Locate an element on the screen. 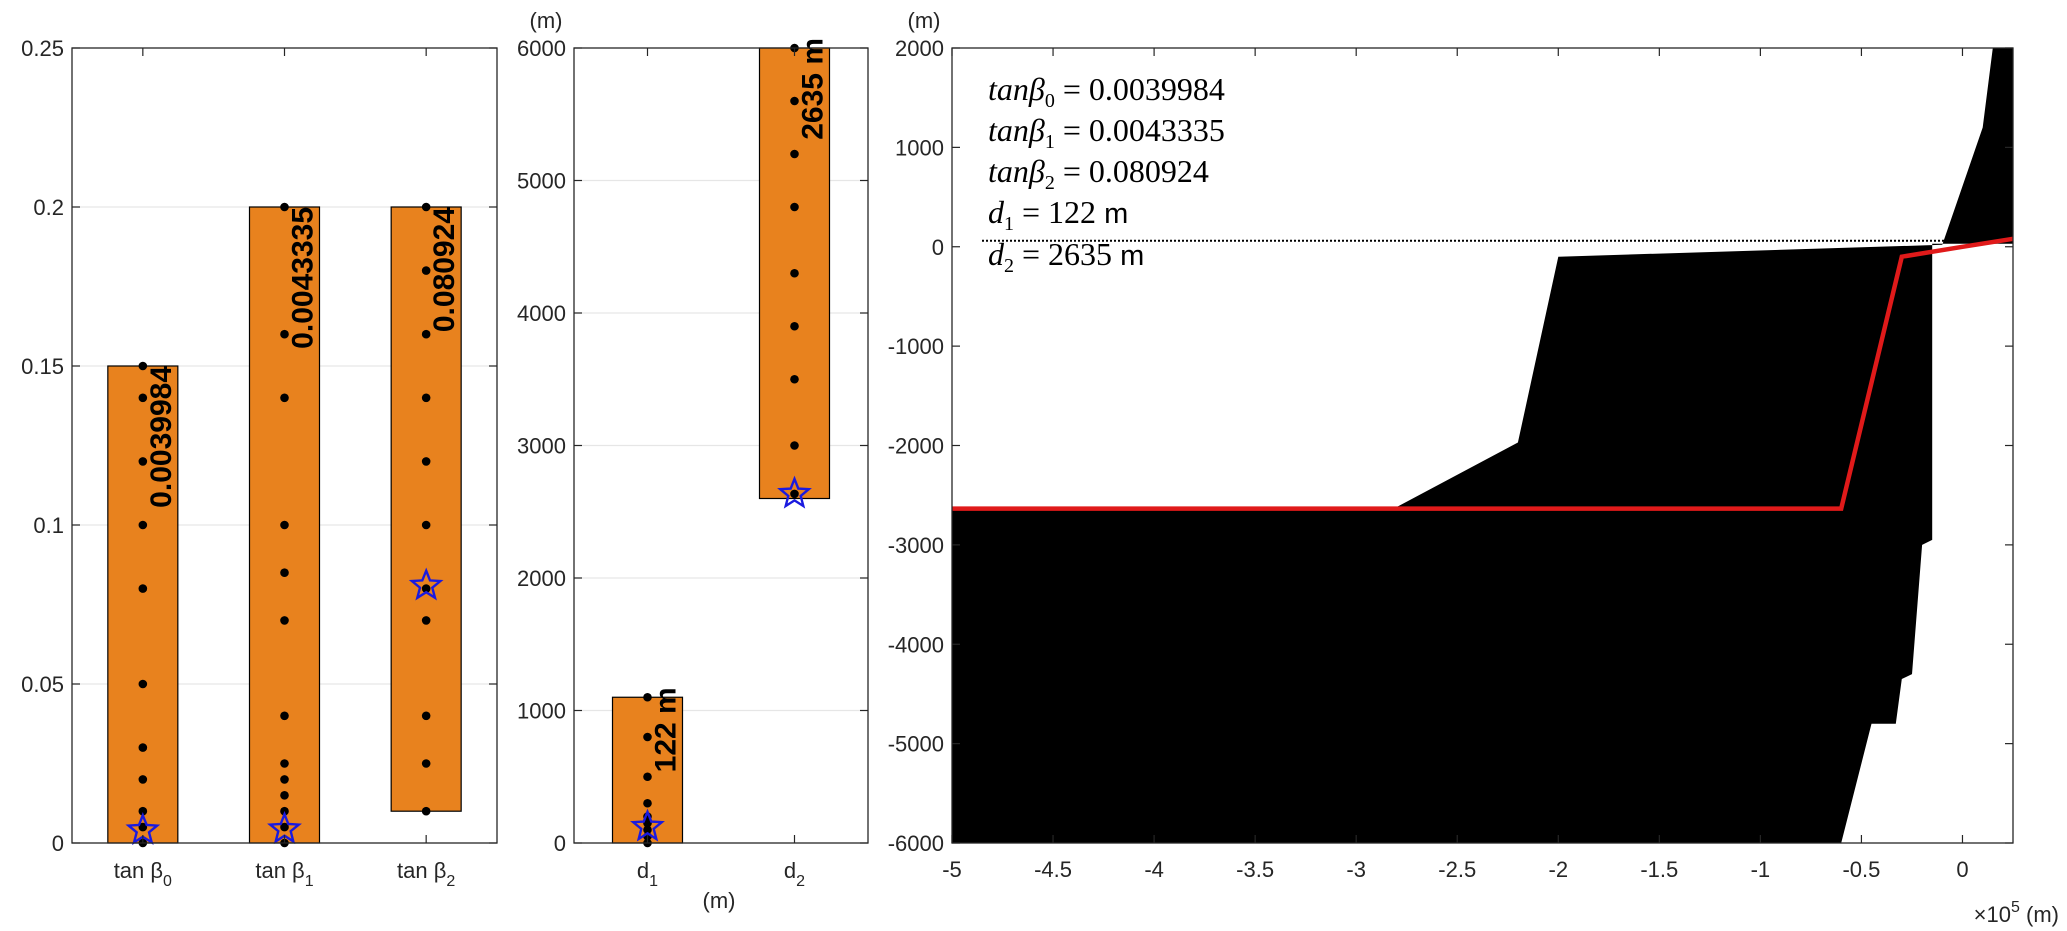 This screenshot has width=2067, height=931. parameter-annotation: d1 = 122 m is located at coordinates (1058, 214).